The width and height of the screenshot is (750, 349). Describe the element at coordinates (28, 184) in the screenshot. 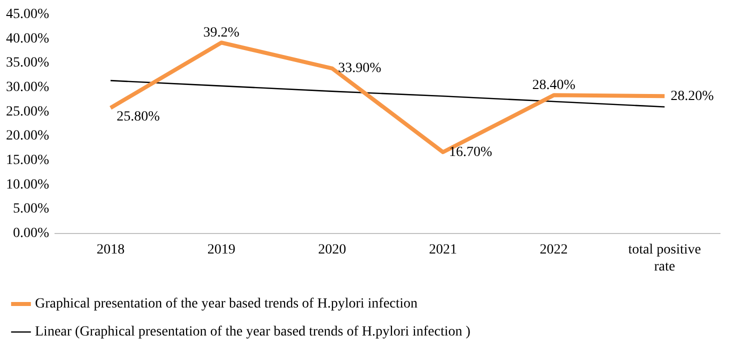

I see `y-tick-label: 10.00%` at that location.